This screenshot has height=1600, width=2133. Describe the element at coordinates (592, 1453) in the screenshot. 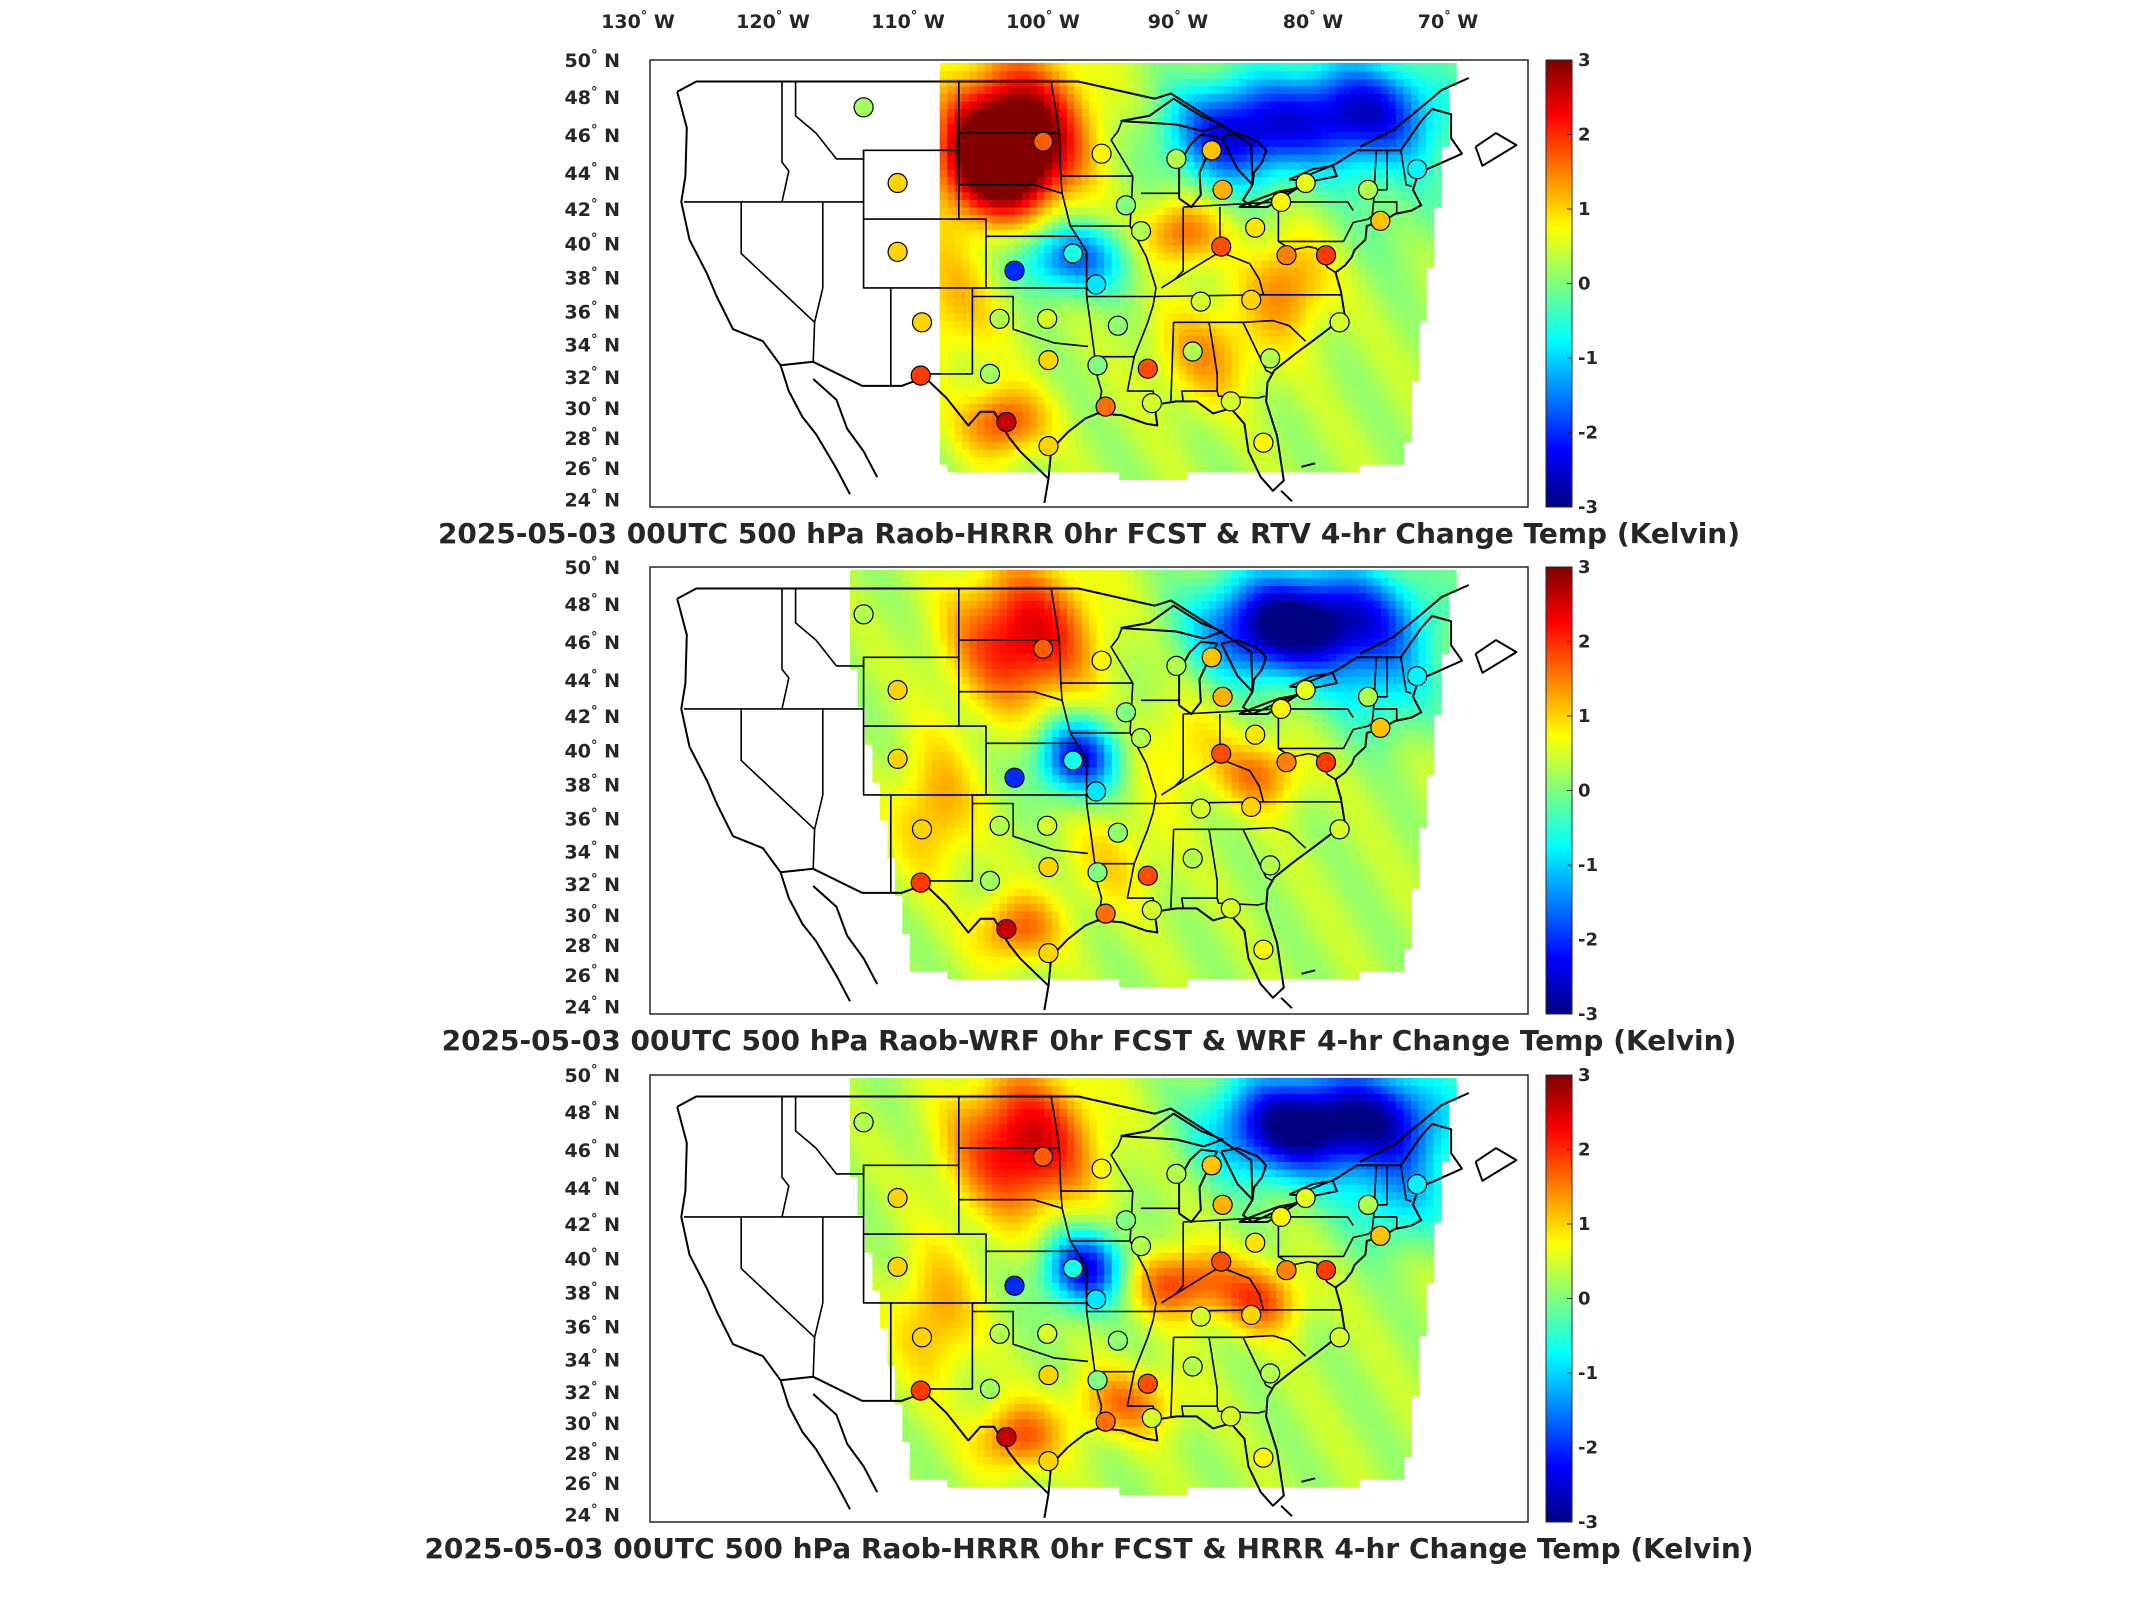

I see `lat-tick-label: 28° N` at that location.